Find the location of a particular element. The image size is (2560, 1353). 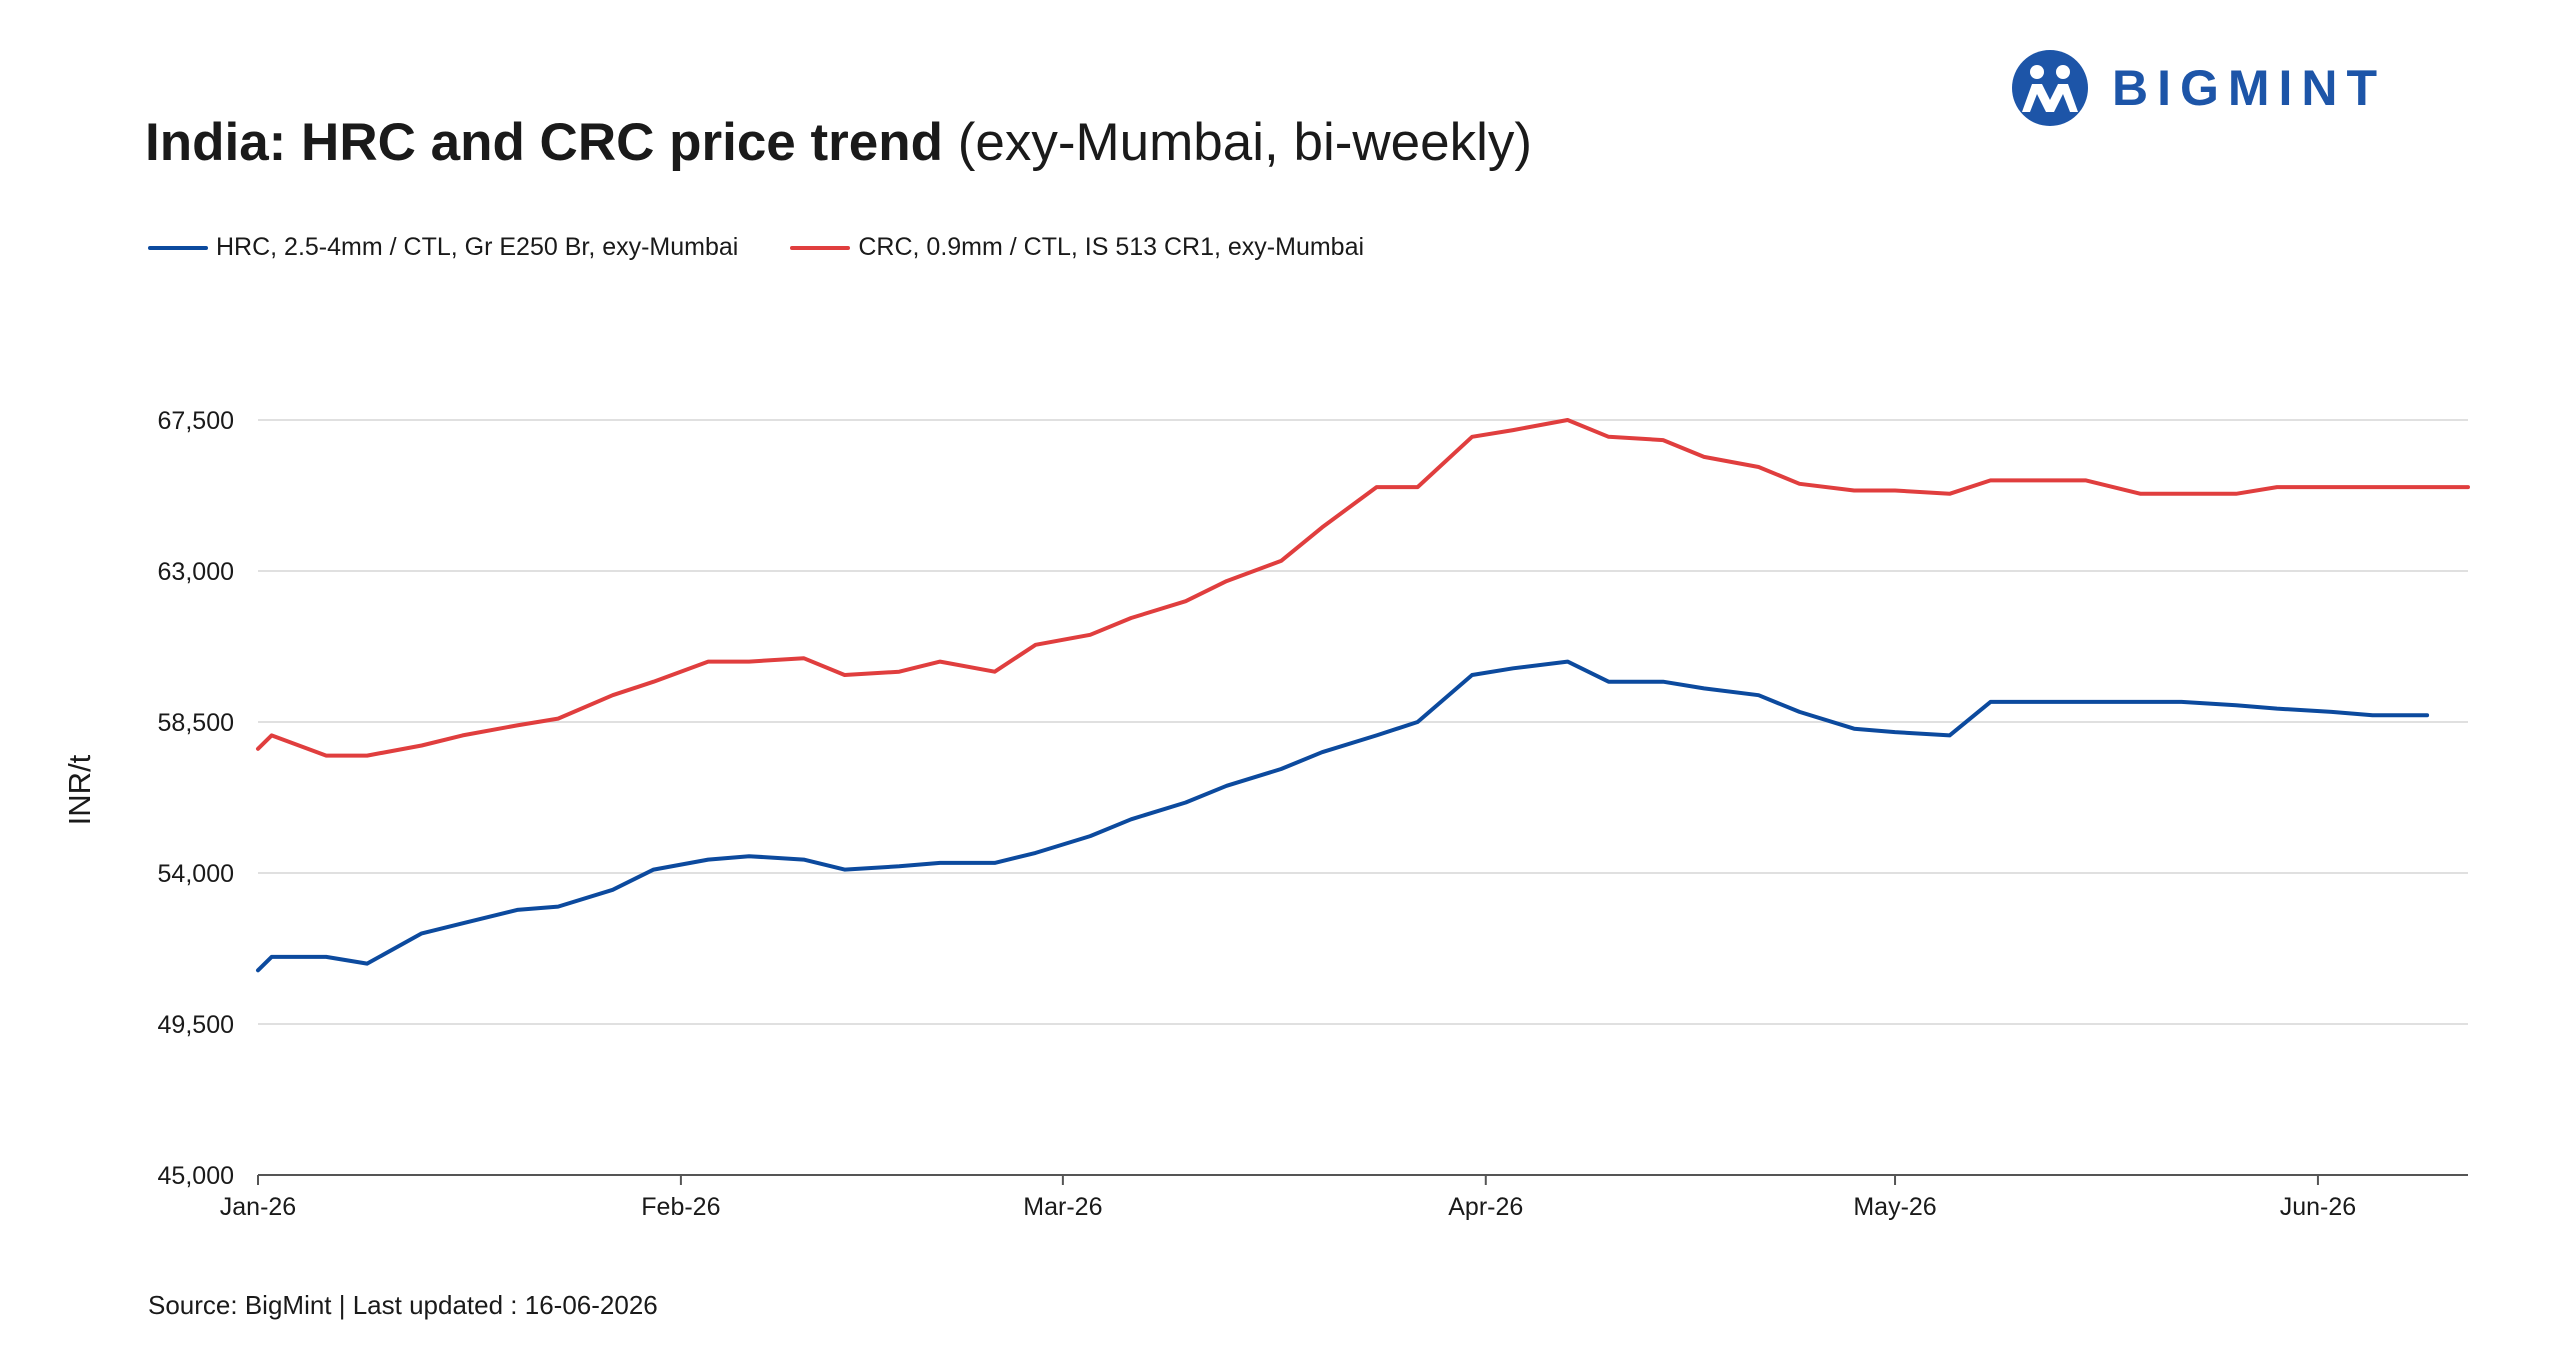

y-tick-labels: 45,000 49,500 54,000 58,500 63,000 67,500 is located at coordinates (196, 798).